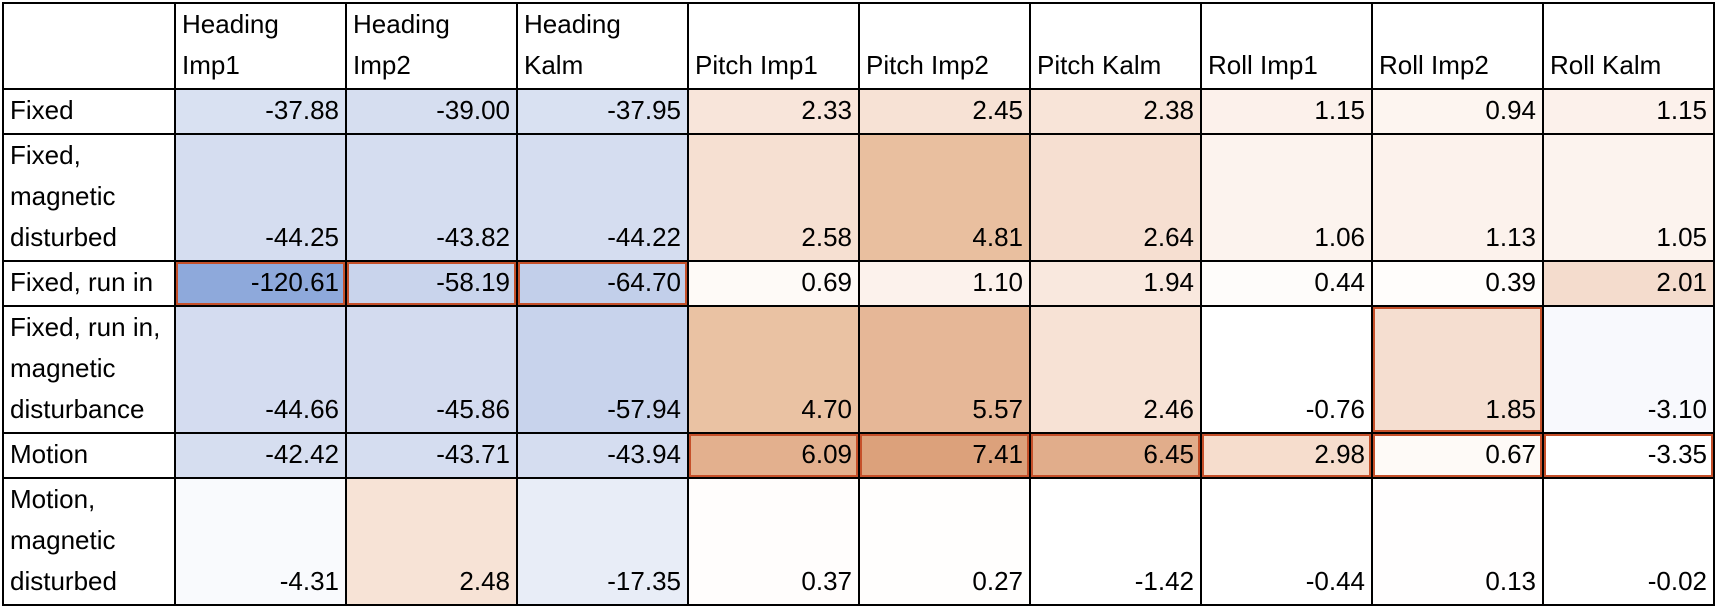 This screenshot has height=606, width=1718. I want to click on column-header: Roll Kalm, so click(1628, 46).